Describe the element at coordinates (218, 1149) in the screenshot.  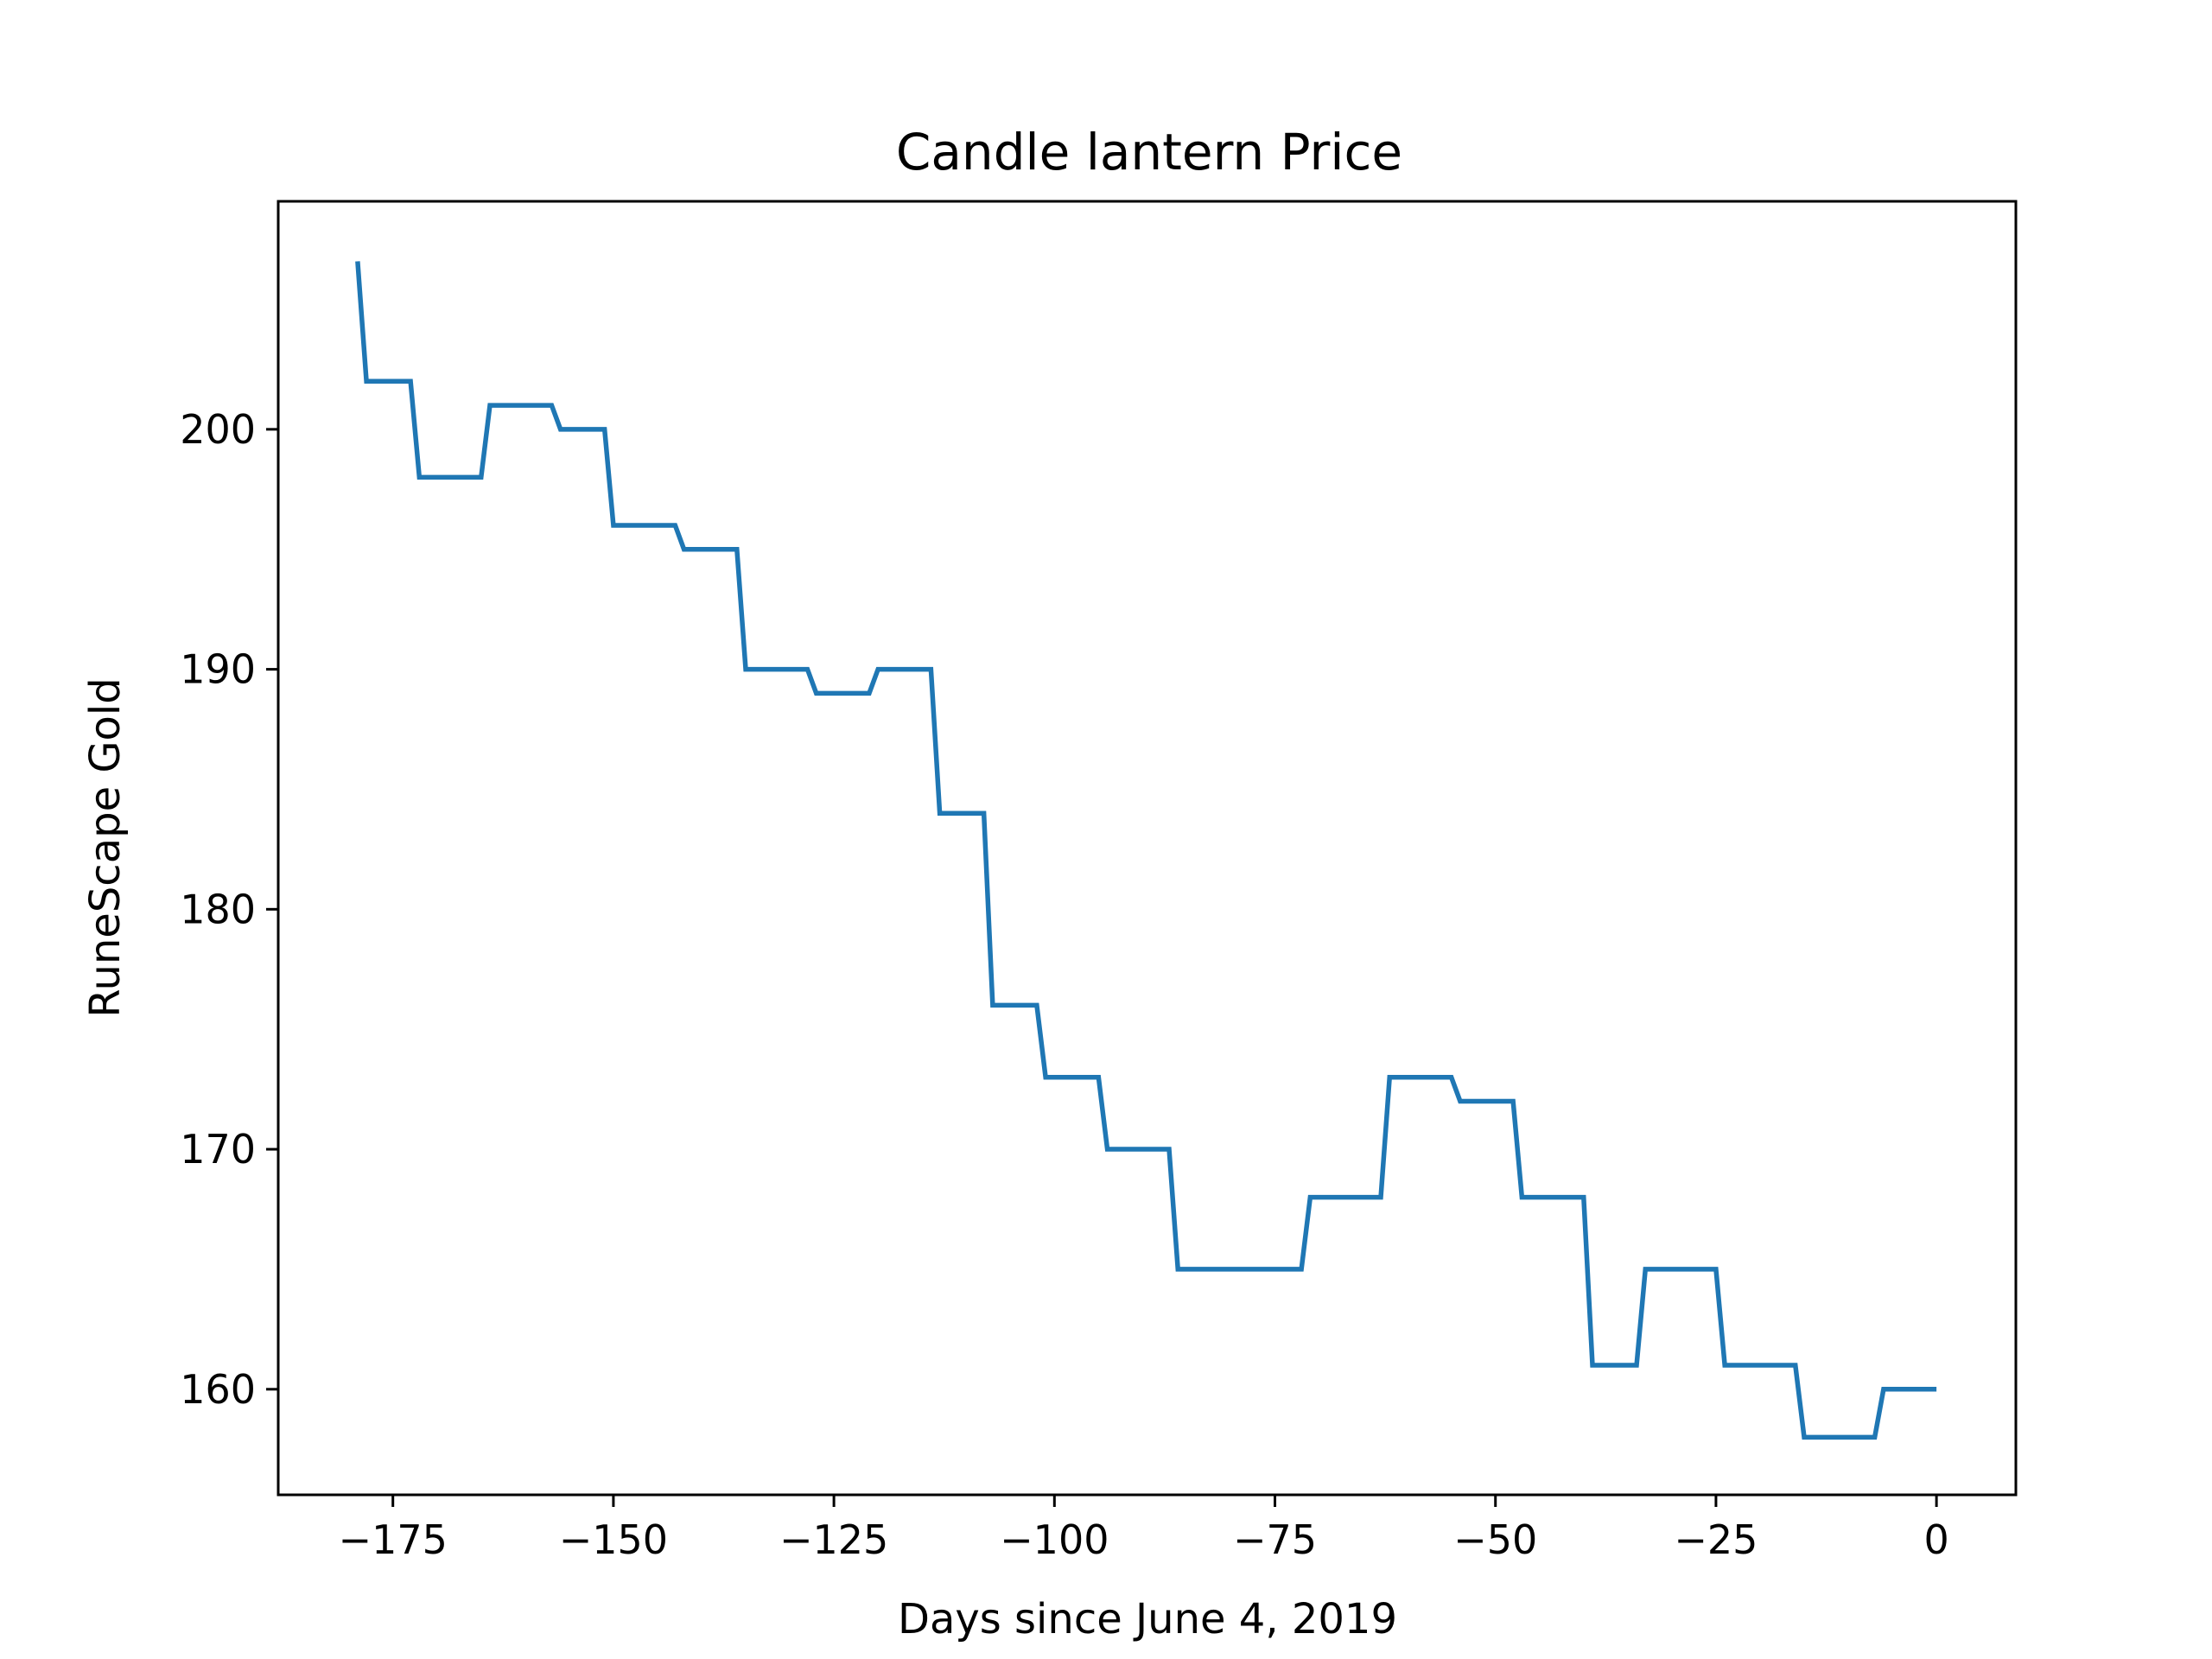
I see `y-tick-label: 170` at that location.